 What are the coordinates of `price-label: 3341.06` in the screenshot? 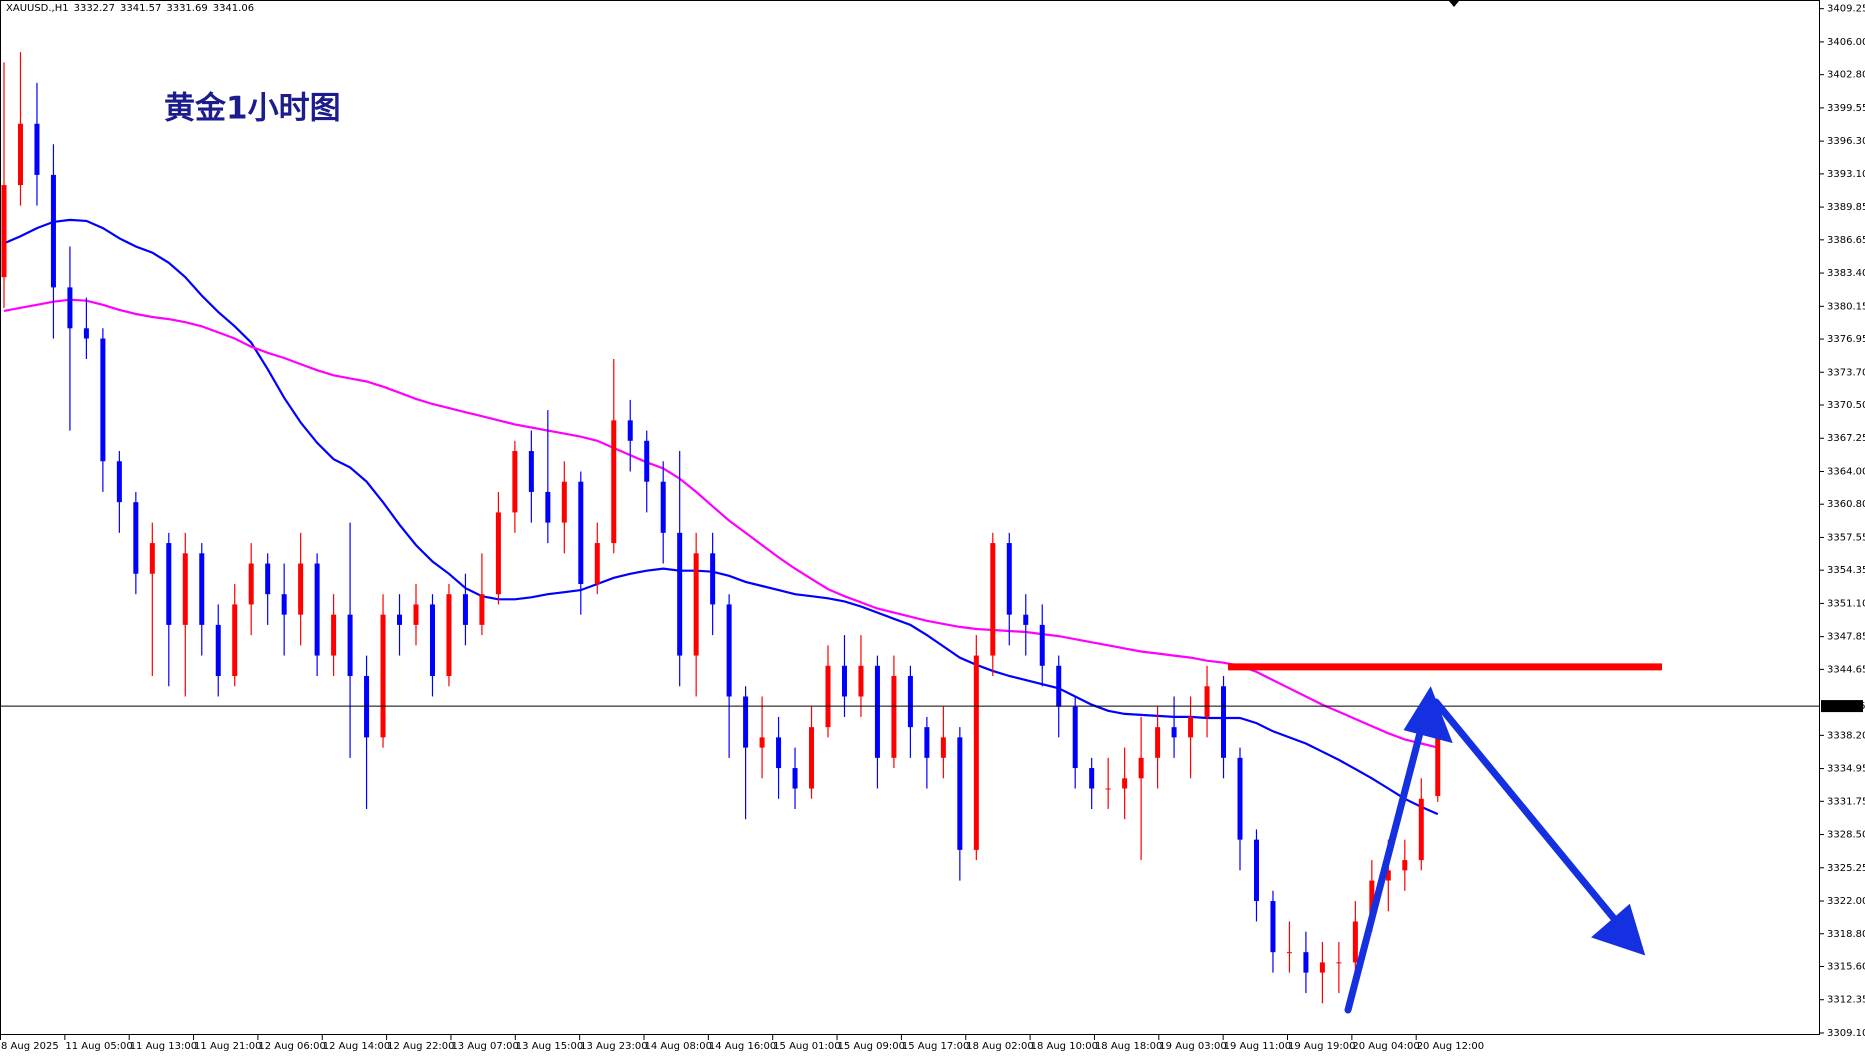 It's located at (1844, 706).